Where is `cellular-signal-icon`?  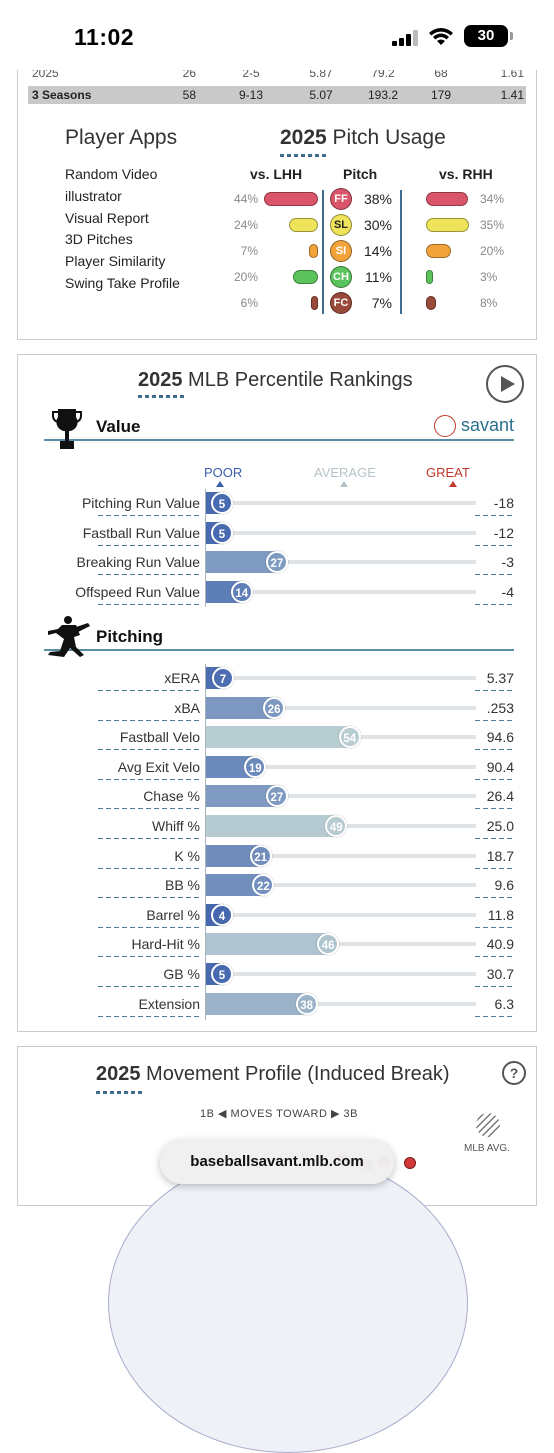 cellular-signal-icon is located at coordinates (406, 38).